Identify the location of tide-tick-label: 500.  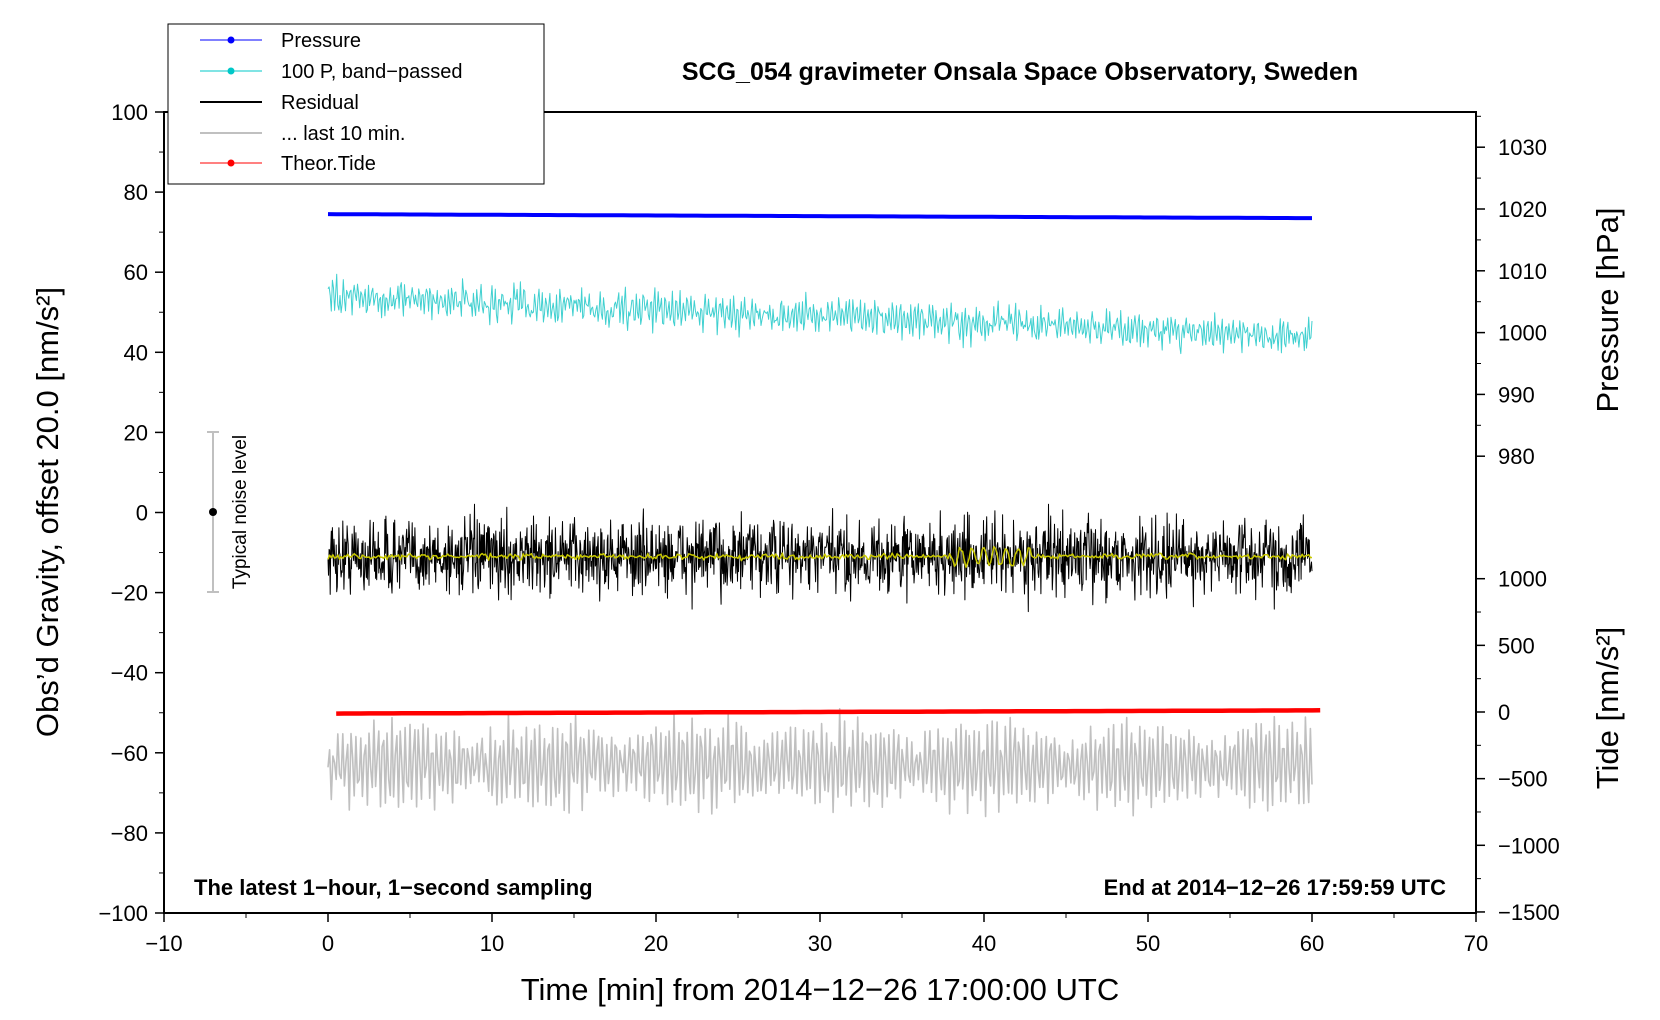
(1516, 645).